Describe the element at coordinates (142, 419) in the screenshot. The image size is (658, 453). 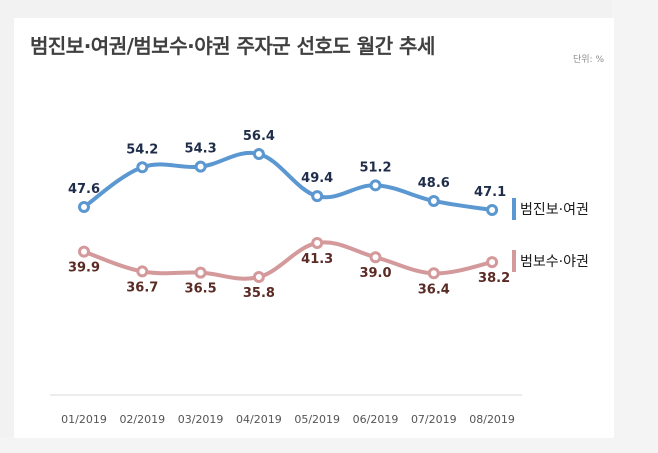
I see `x-tick-label: 02/2019` at that location.